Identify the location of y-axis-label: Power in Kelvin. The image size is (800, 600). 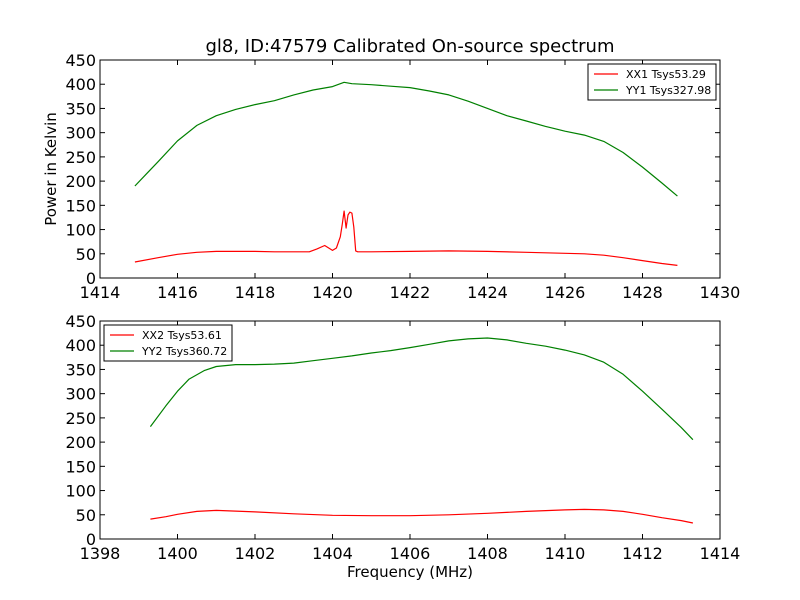
(51, 169).